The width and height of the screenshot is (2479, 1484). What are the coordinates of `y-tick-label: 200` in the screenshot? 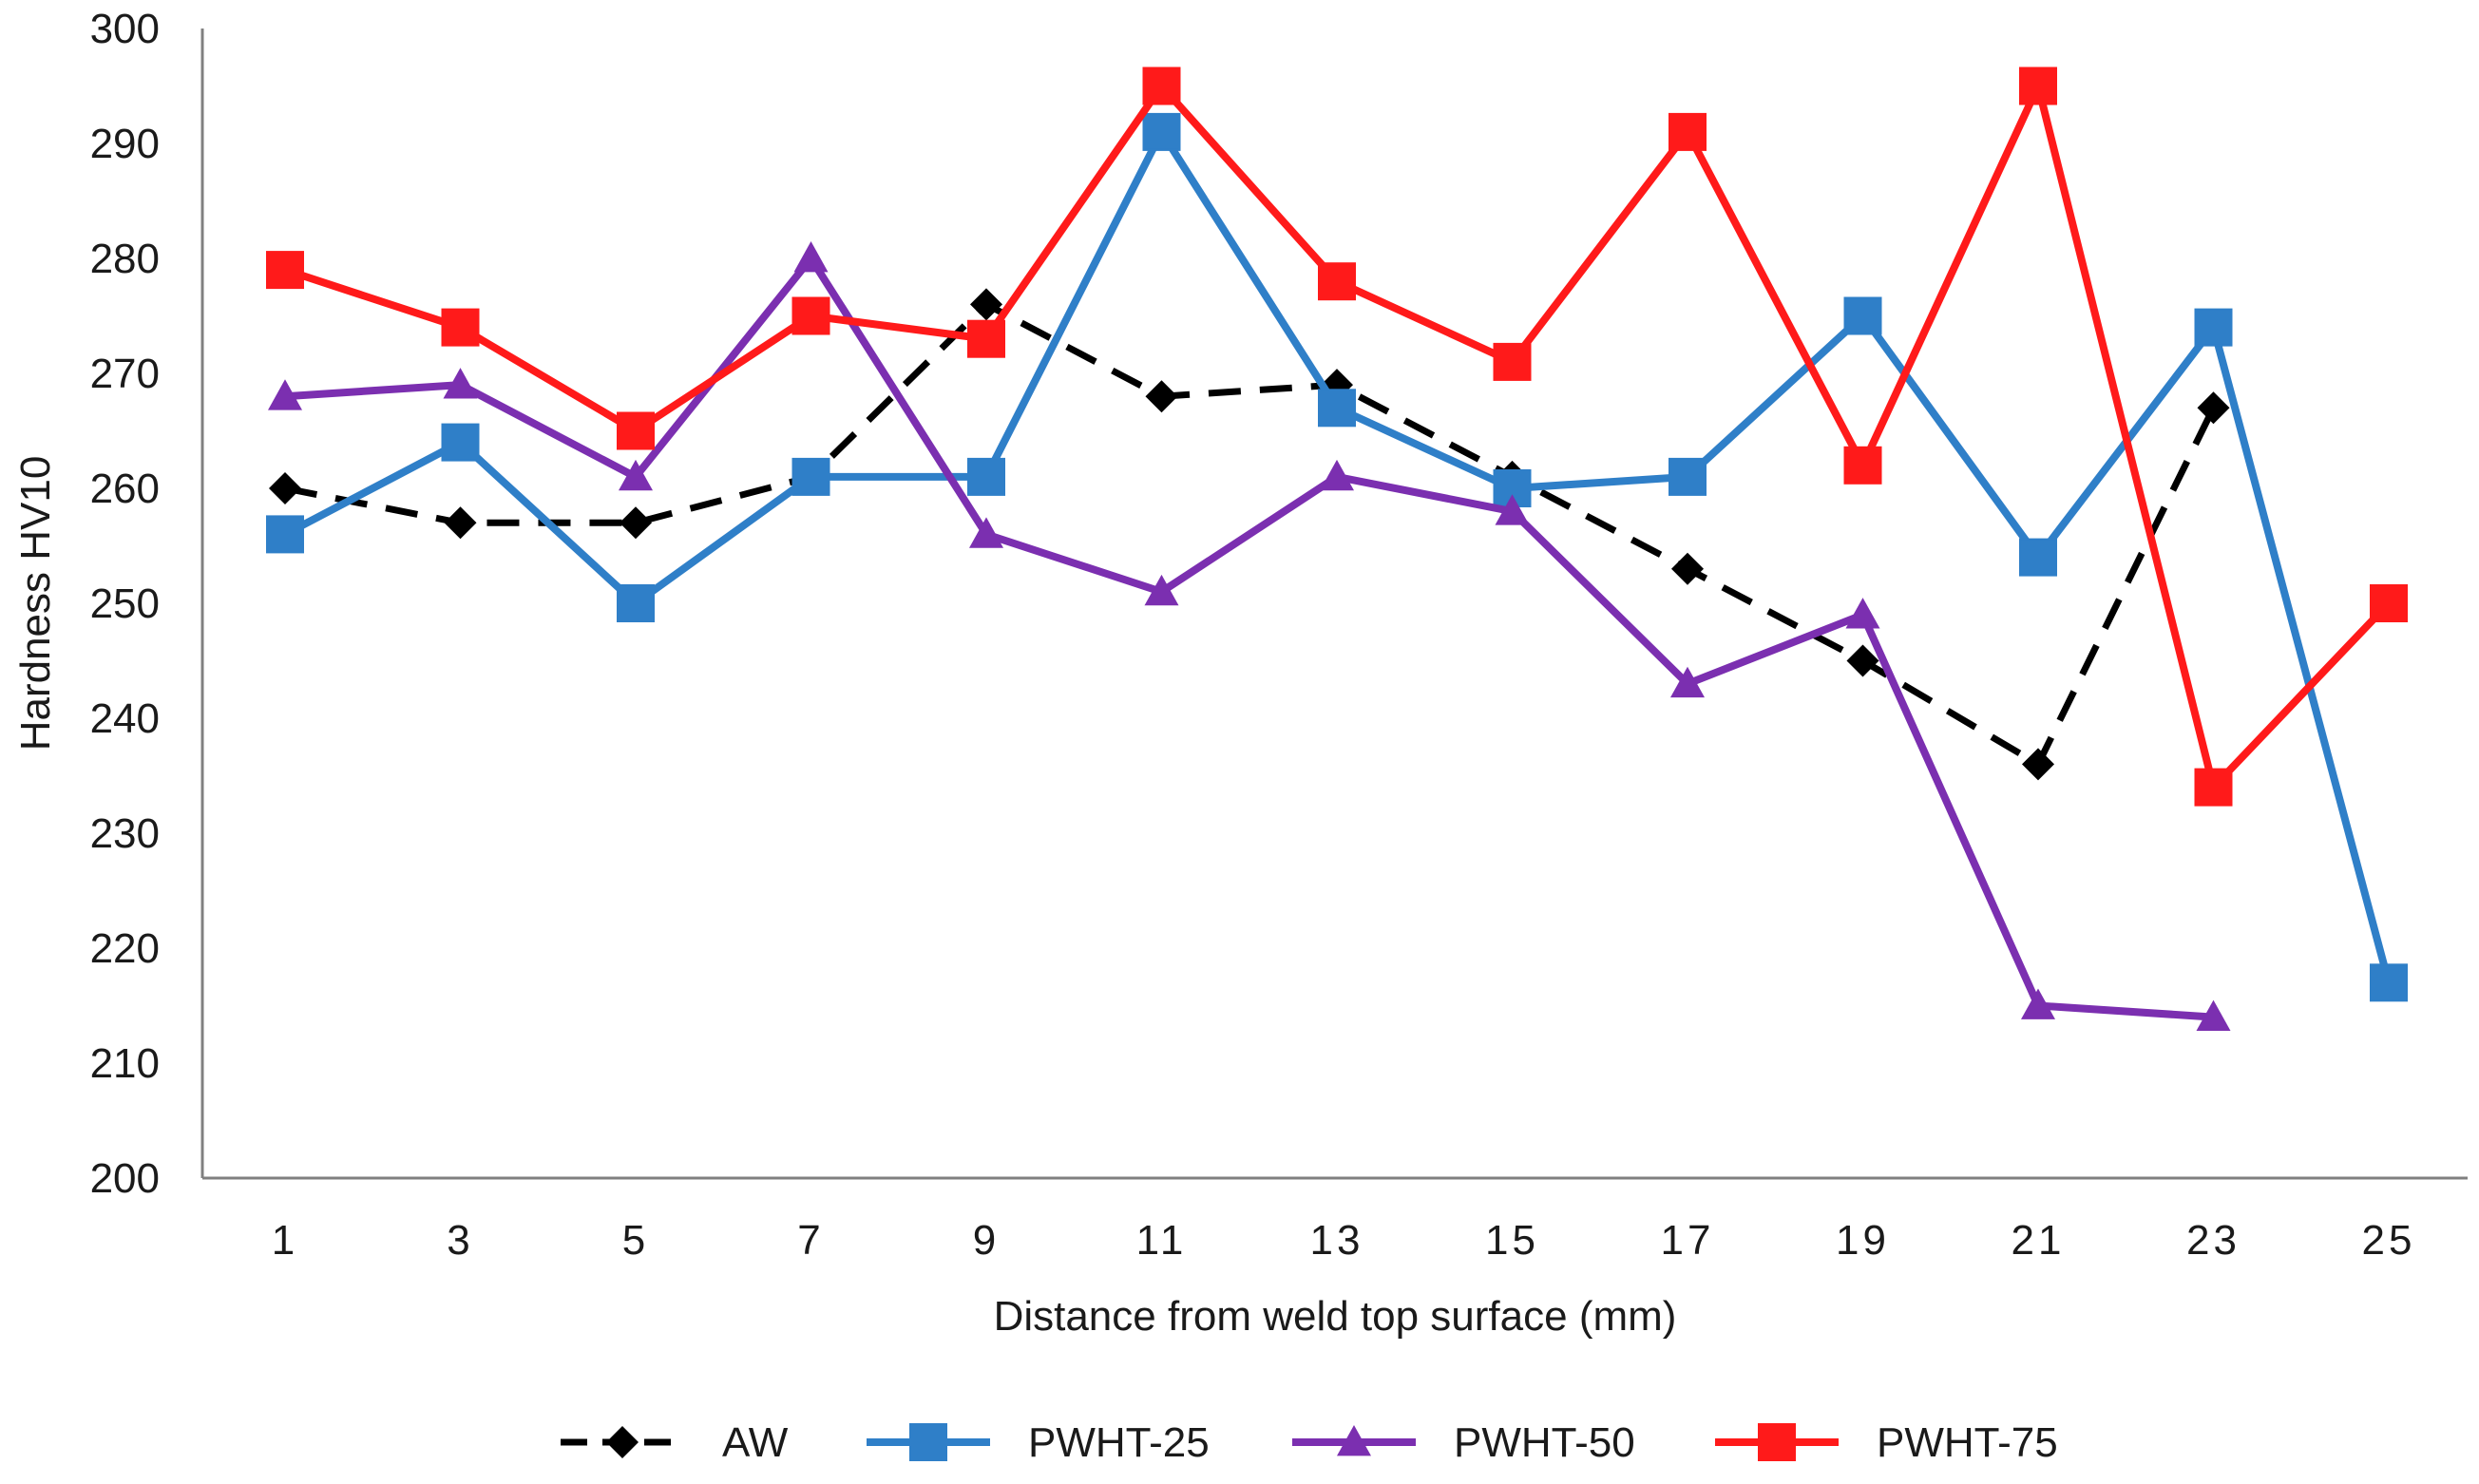 It's located at (125, 1178).